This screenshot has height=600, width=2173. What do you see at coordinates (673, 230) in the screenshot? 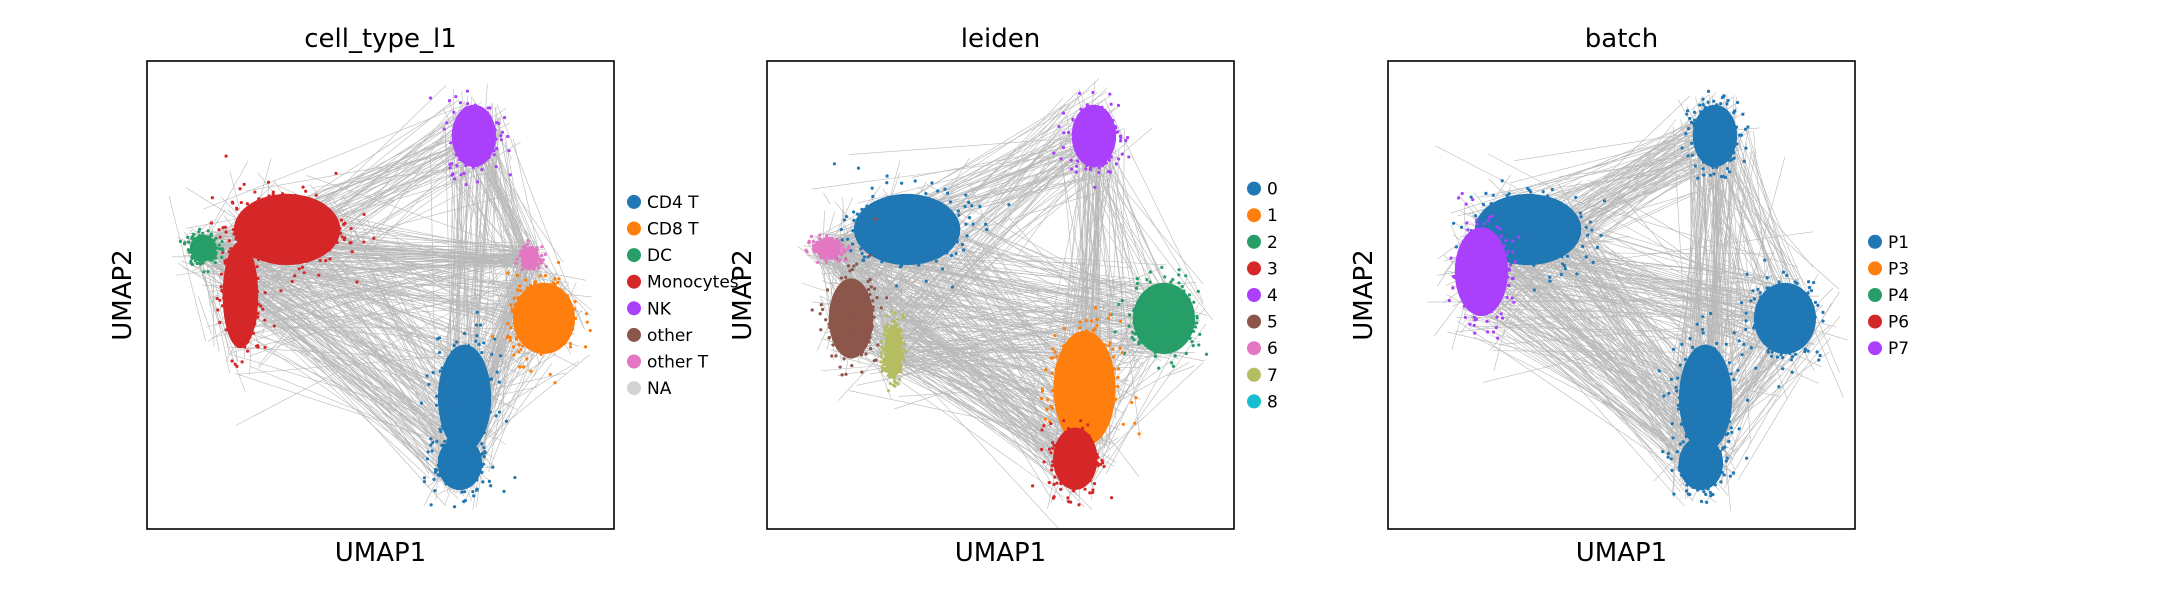
I see `legend-label: CD8 T` at bounding box center [673, 230].